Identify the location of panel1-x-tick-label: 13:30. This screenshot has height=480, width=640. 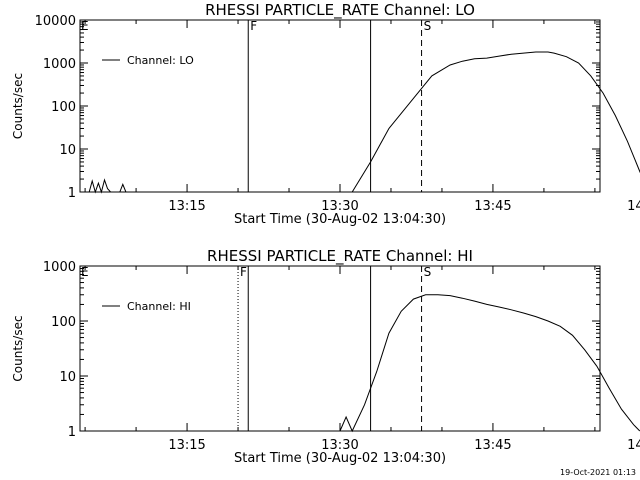
(339, 206).